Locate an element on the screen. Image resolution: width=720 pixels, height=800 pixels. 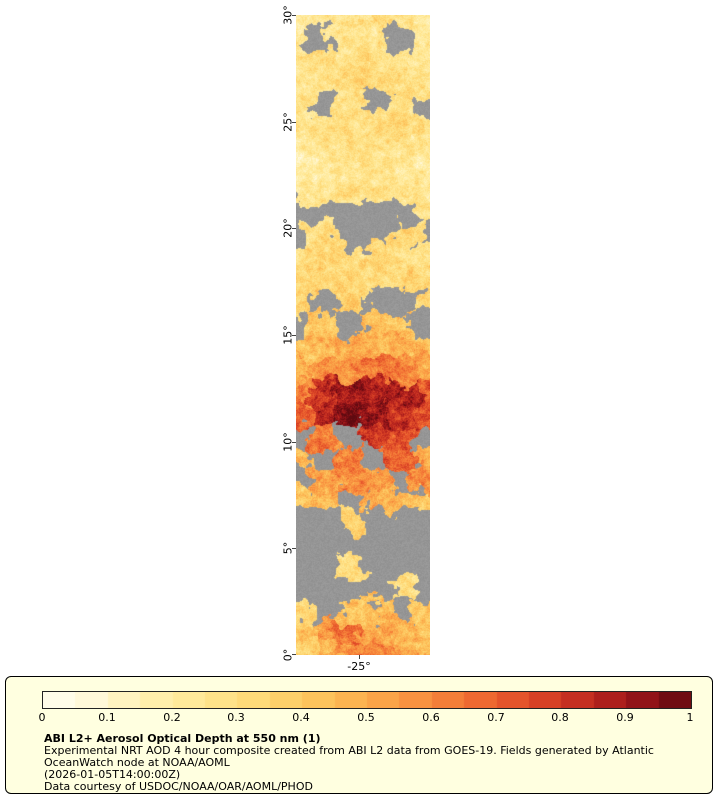
colorbar-tick-label: 0.6 is located at coordinates (431, 717).